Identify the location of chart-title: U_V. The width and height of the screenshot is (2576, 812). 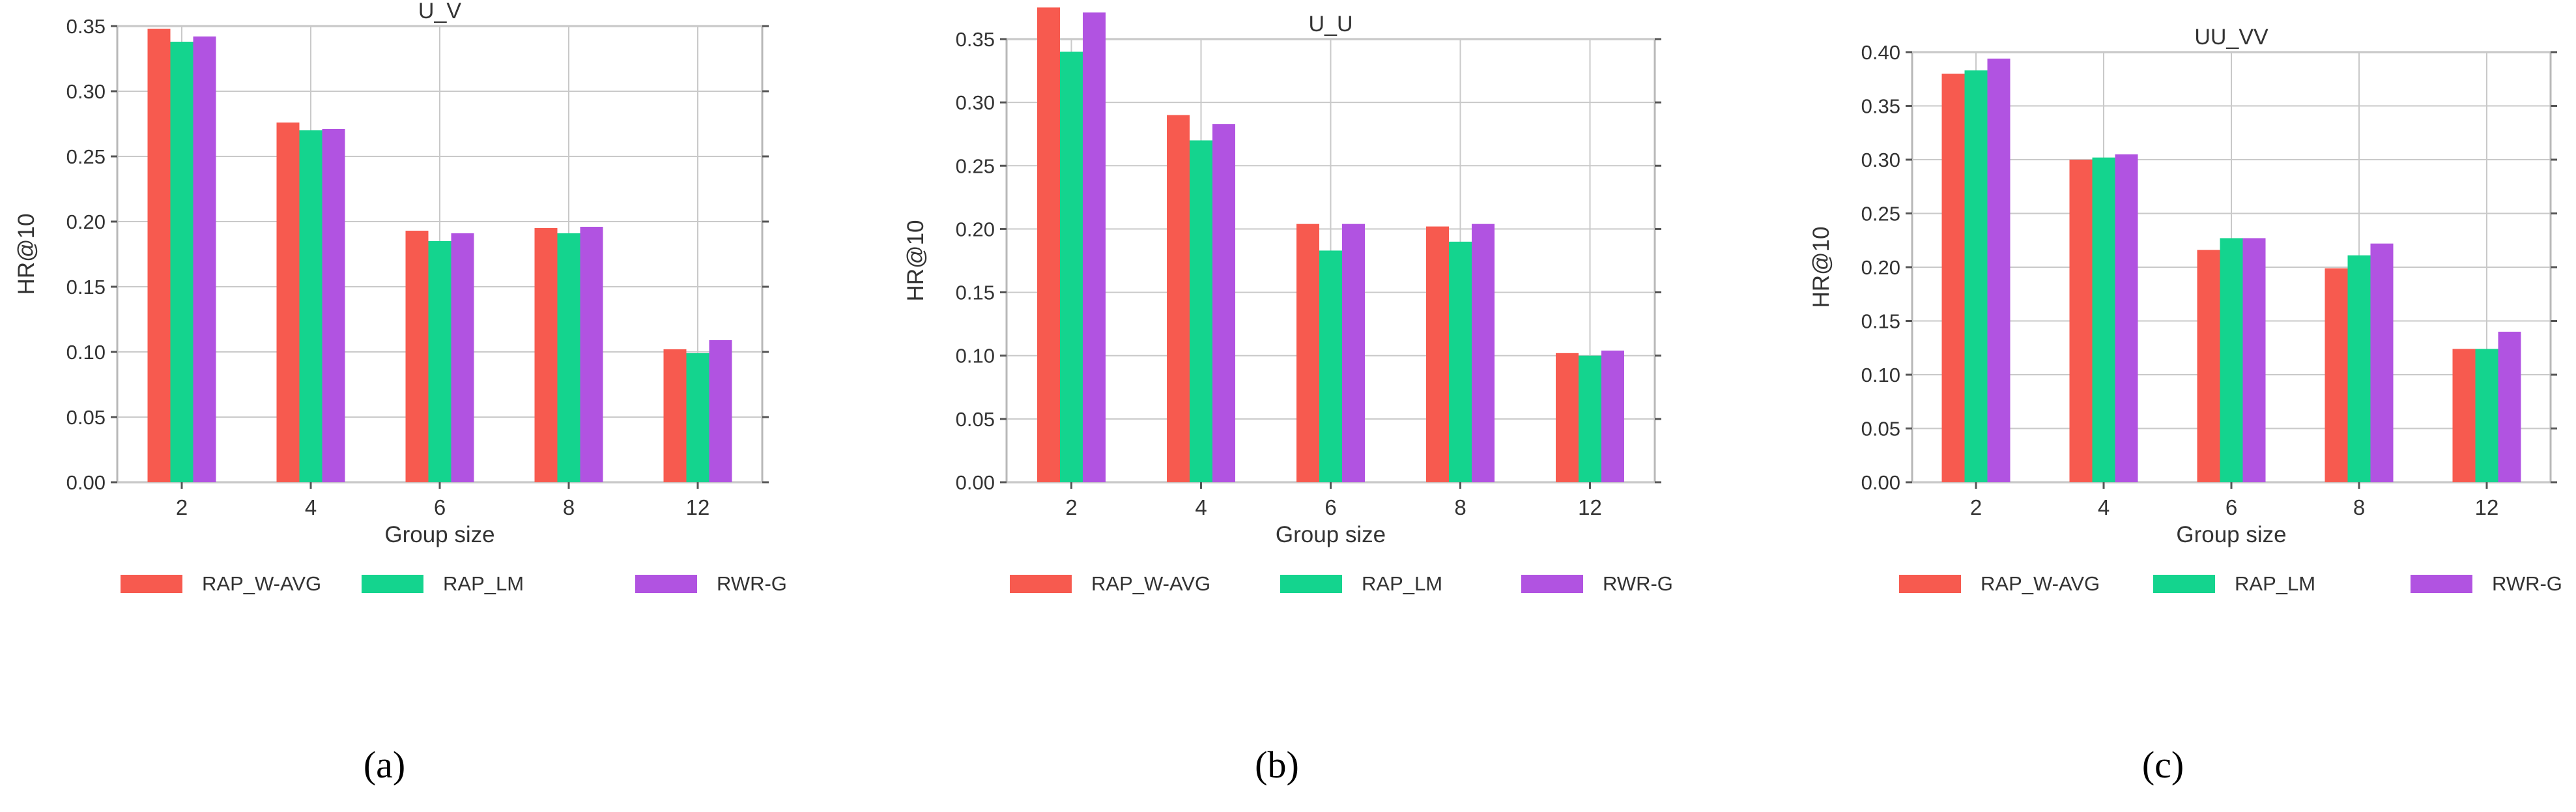
(439, 12).